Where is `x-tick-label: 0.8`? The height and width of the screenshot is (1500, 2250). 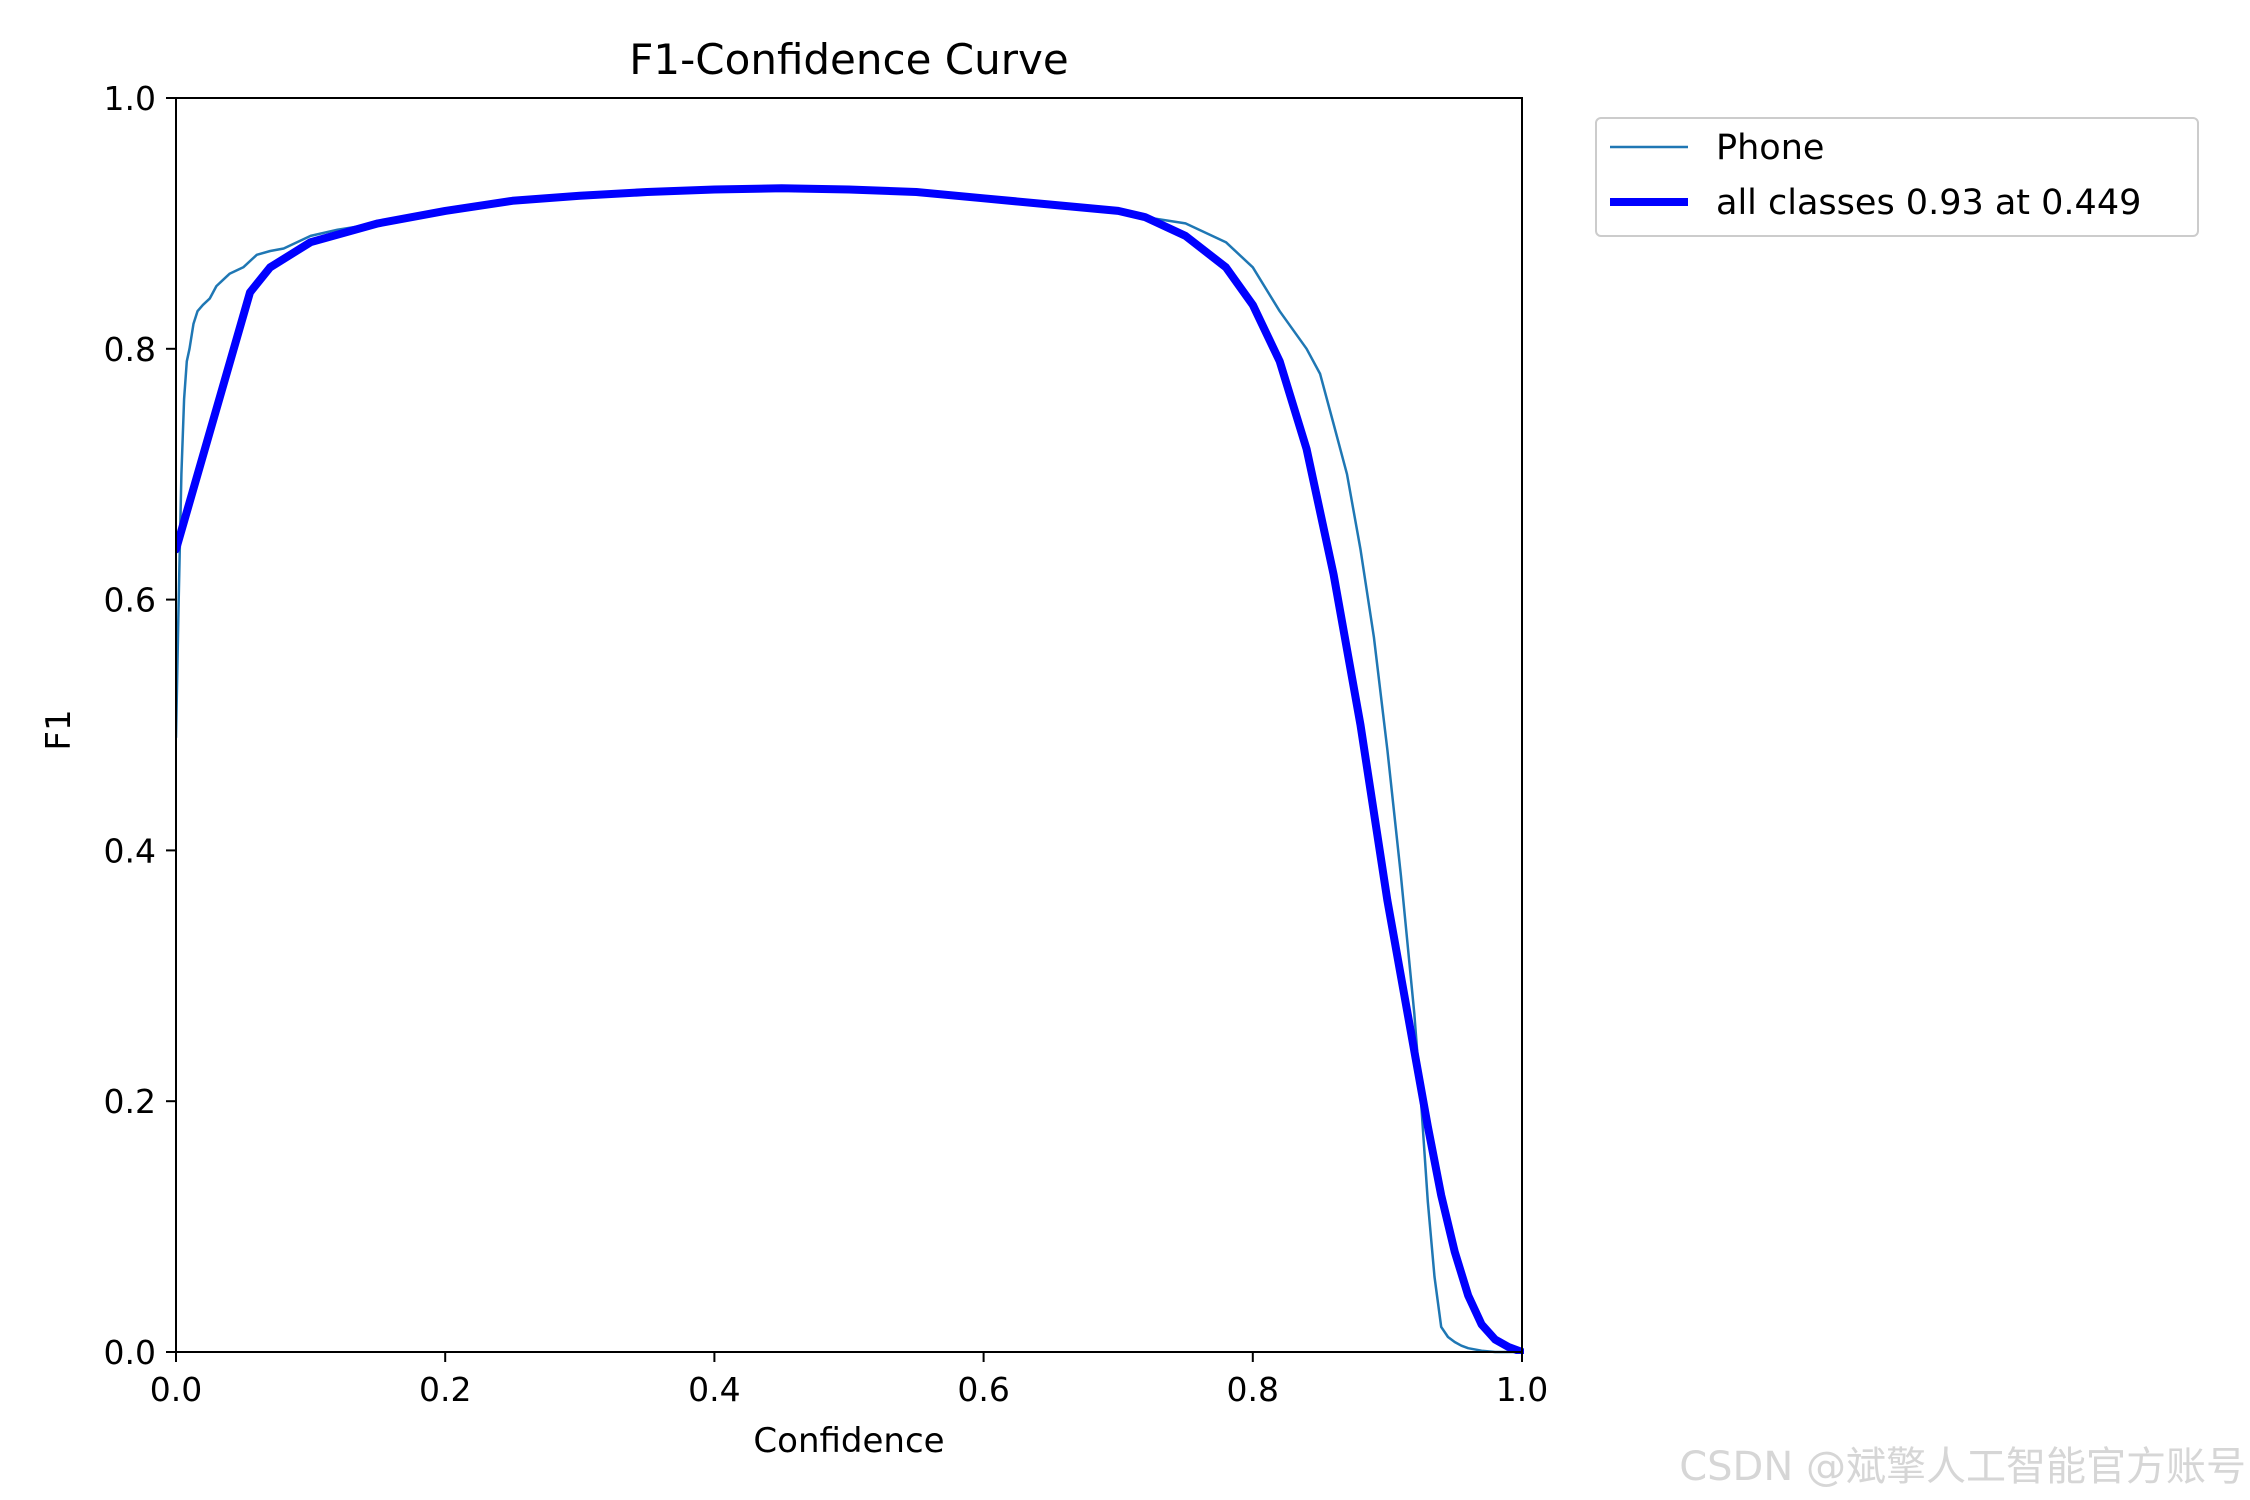 x-tick-label: 0.8 is located at coordinates (1253, 1389).